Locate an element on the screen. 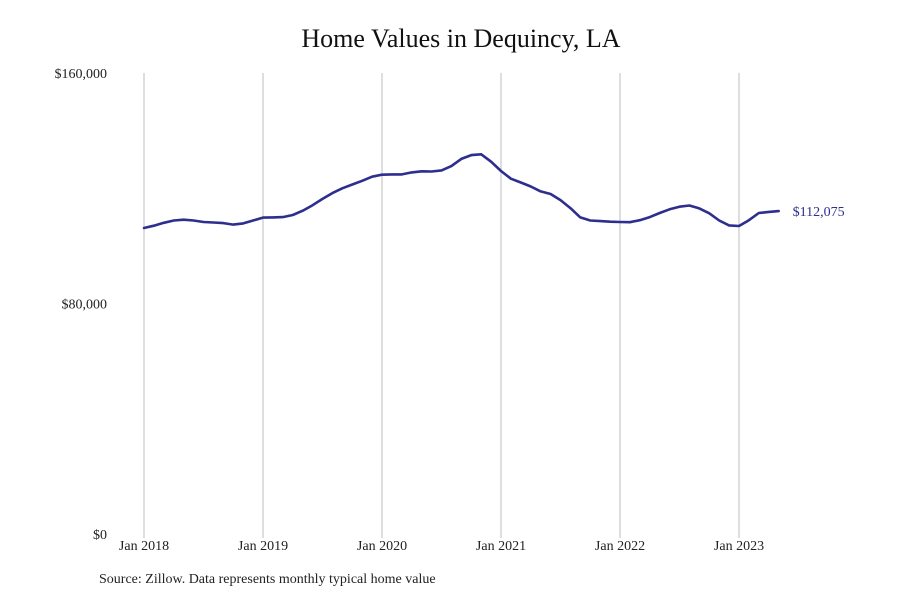  data-labels: $112,075 is located at coordinates (819, 212).